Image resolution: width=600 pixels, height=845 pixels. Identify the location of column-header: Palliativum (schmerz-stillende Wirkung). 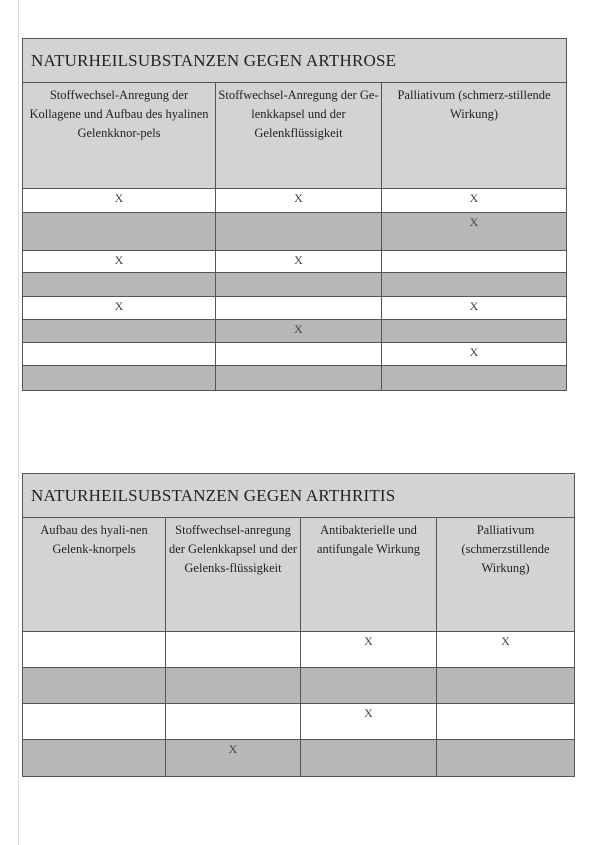
(474, 135).